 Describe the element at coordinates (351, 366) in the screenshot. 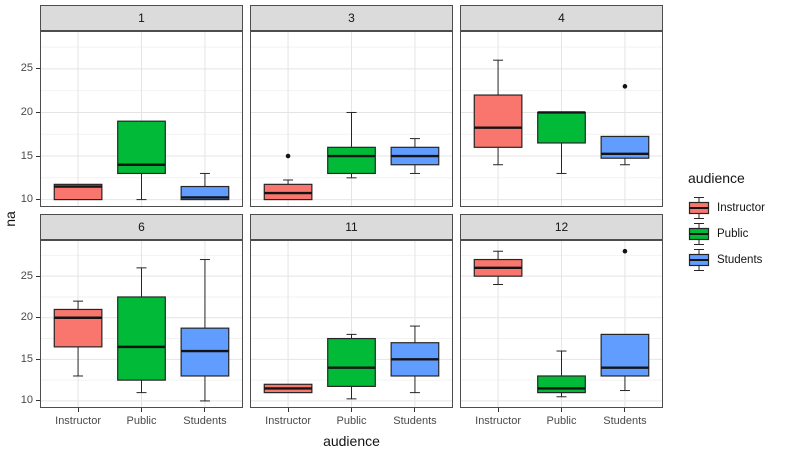

I see `boxplot-11-Public` at that location.